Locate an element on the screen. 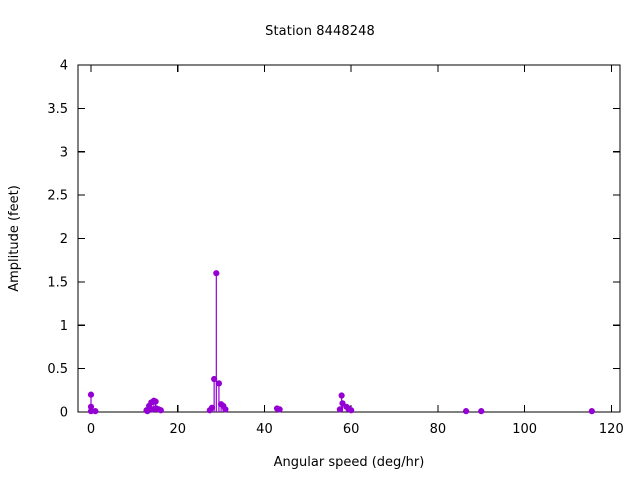 The height and width of the screenshot is (480, 640). y-tick-label: 3 is located at coordinates (64, 152).